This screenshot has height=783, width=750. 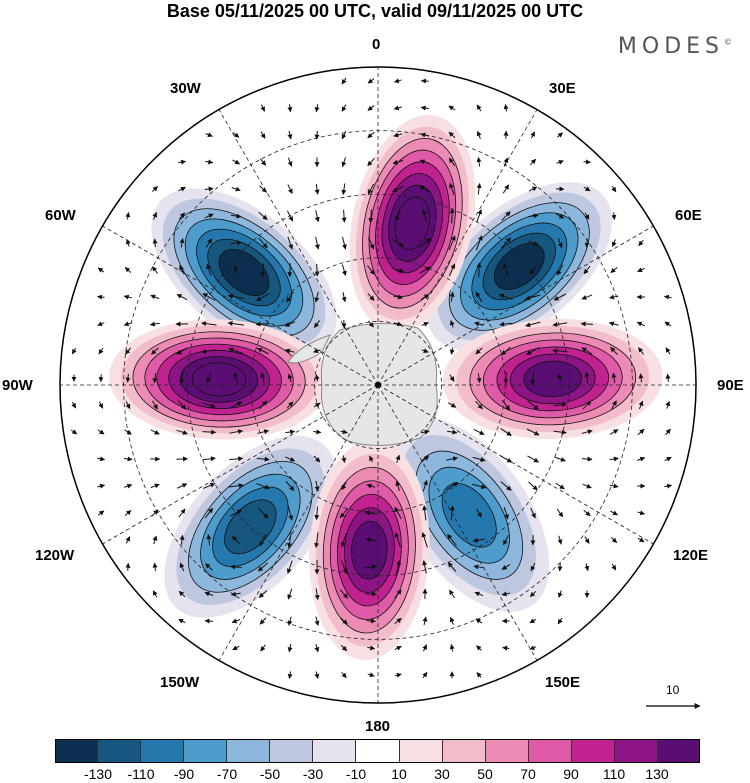 I want to click on modes-logo: MODES©, so click(x=675, y=46).